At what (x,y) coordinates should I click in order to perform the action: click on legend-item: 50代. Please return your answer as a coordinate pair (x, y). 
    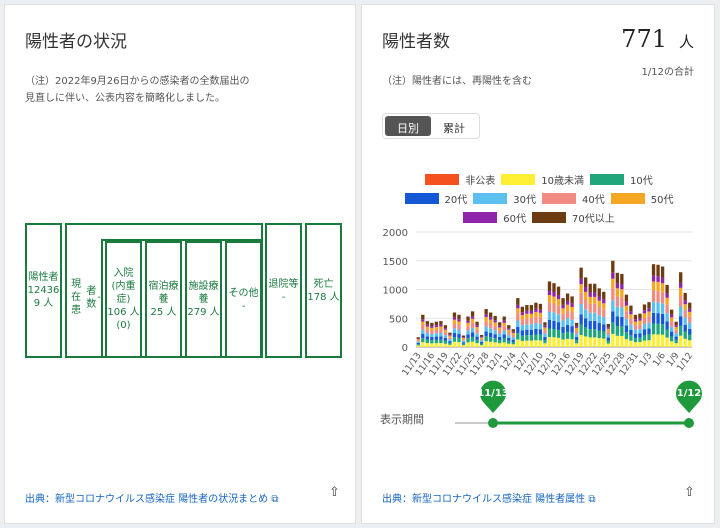
    Looking at the image, I should click on (641, 198).